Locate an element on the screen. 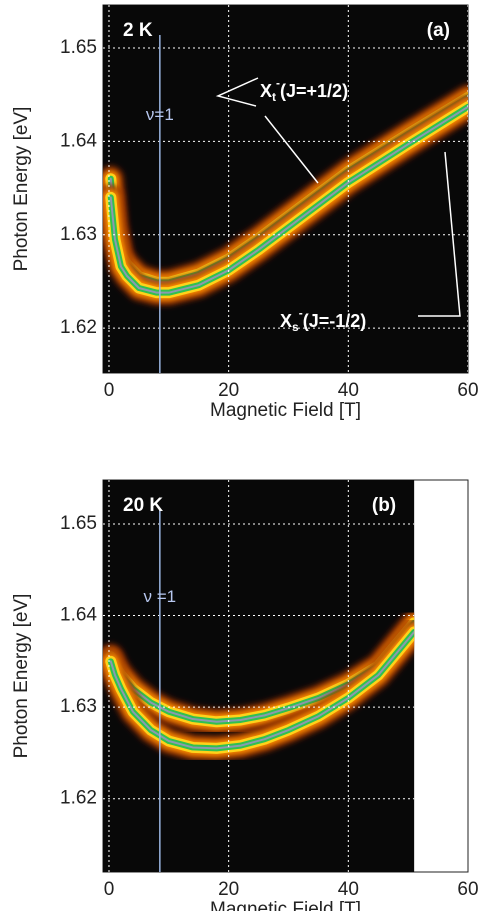 Image resolution: width=485 pixels, height=916 pixels. annotation-rest: (J=+1/2) is located at coordinates (314, 91).